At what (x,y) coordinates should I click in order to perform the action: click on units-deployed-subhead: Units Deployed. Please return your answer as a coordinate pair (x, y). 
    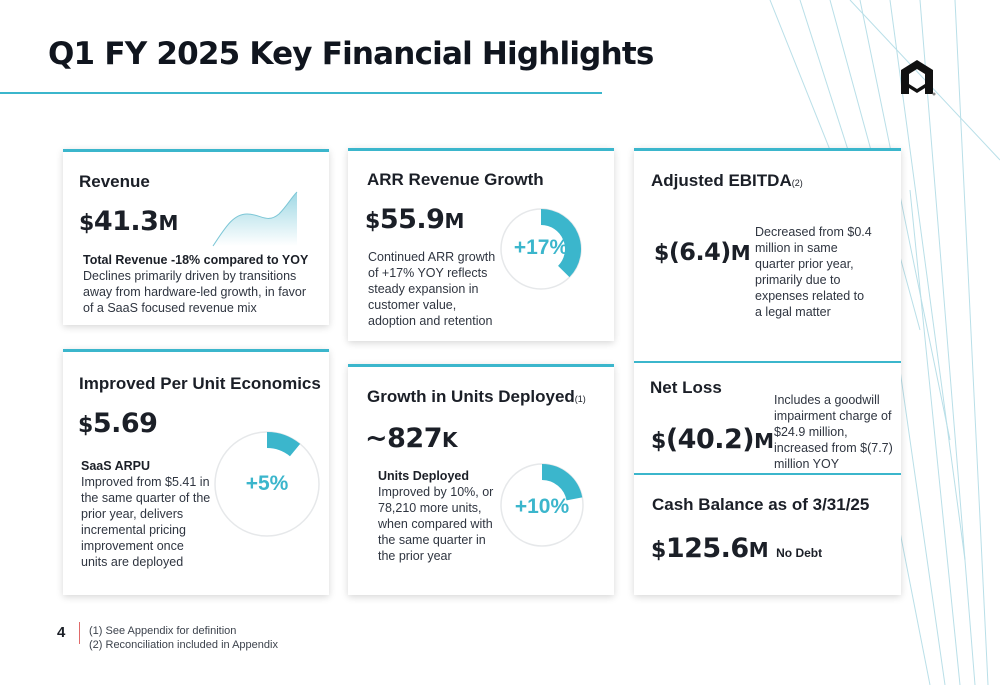
    Looking at the image, I should click on (423, 476).